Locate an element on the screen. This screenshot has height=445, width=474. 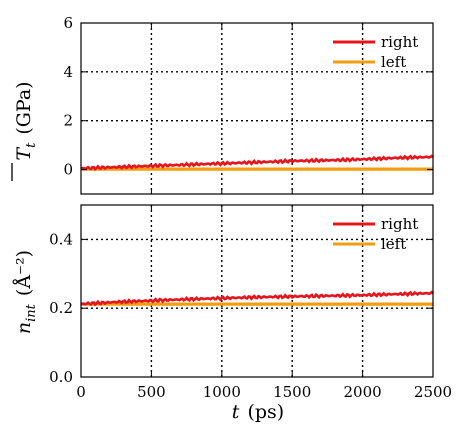
bottom-legend-right-label: right is located at coordinates (399, 224).